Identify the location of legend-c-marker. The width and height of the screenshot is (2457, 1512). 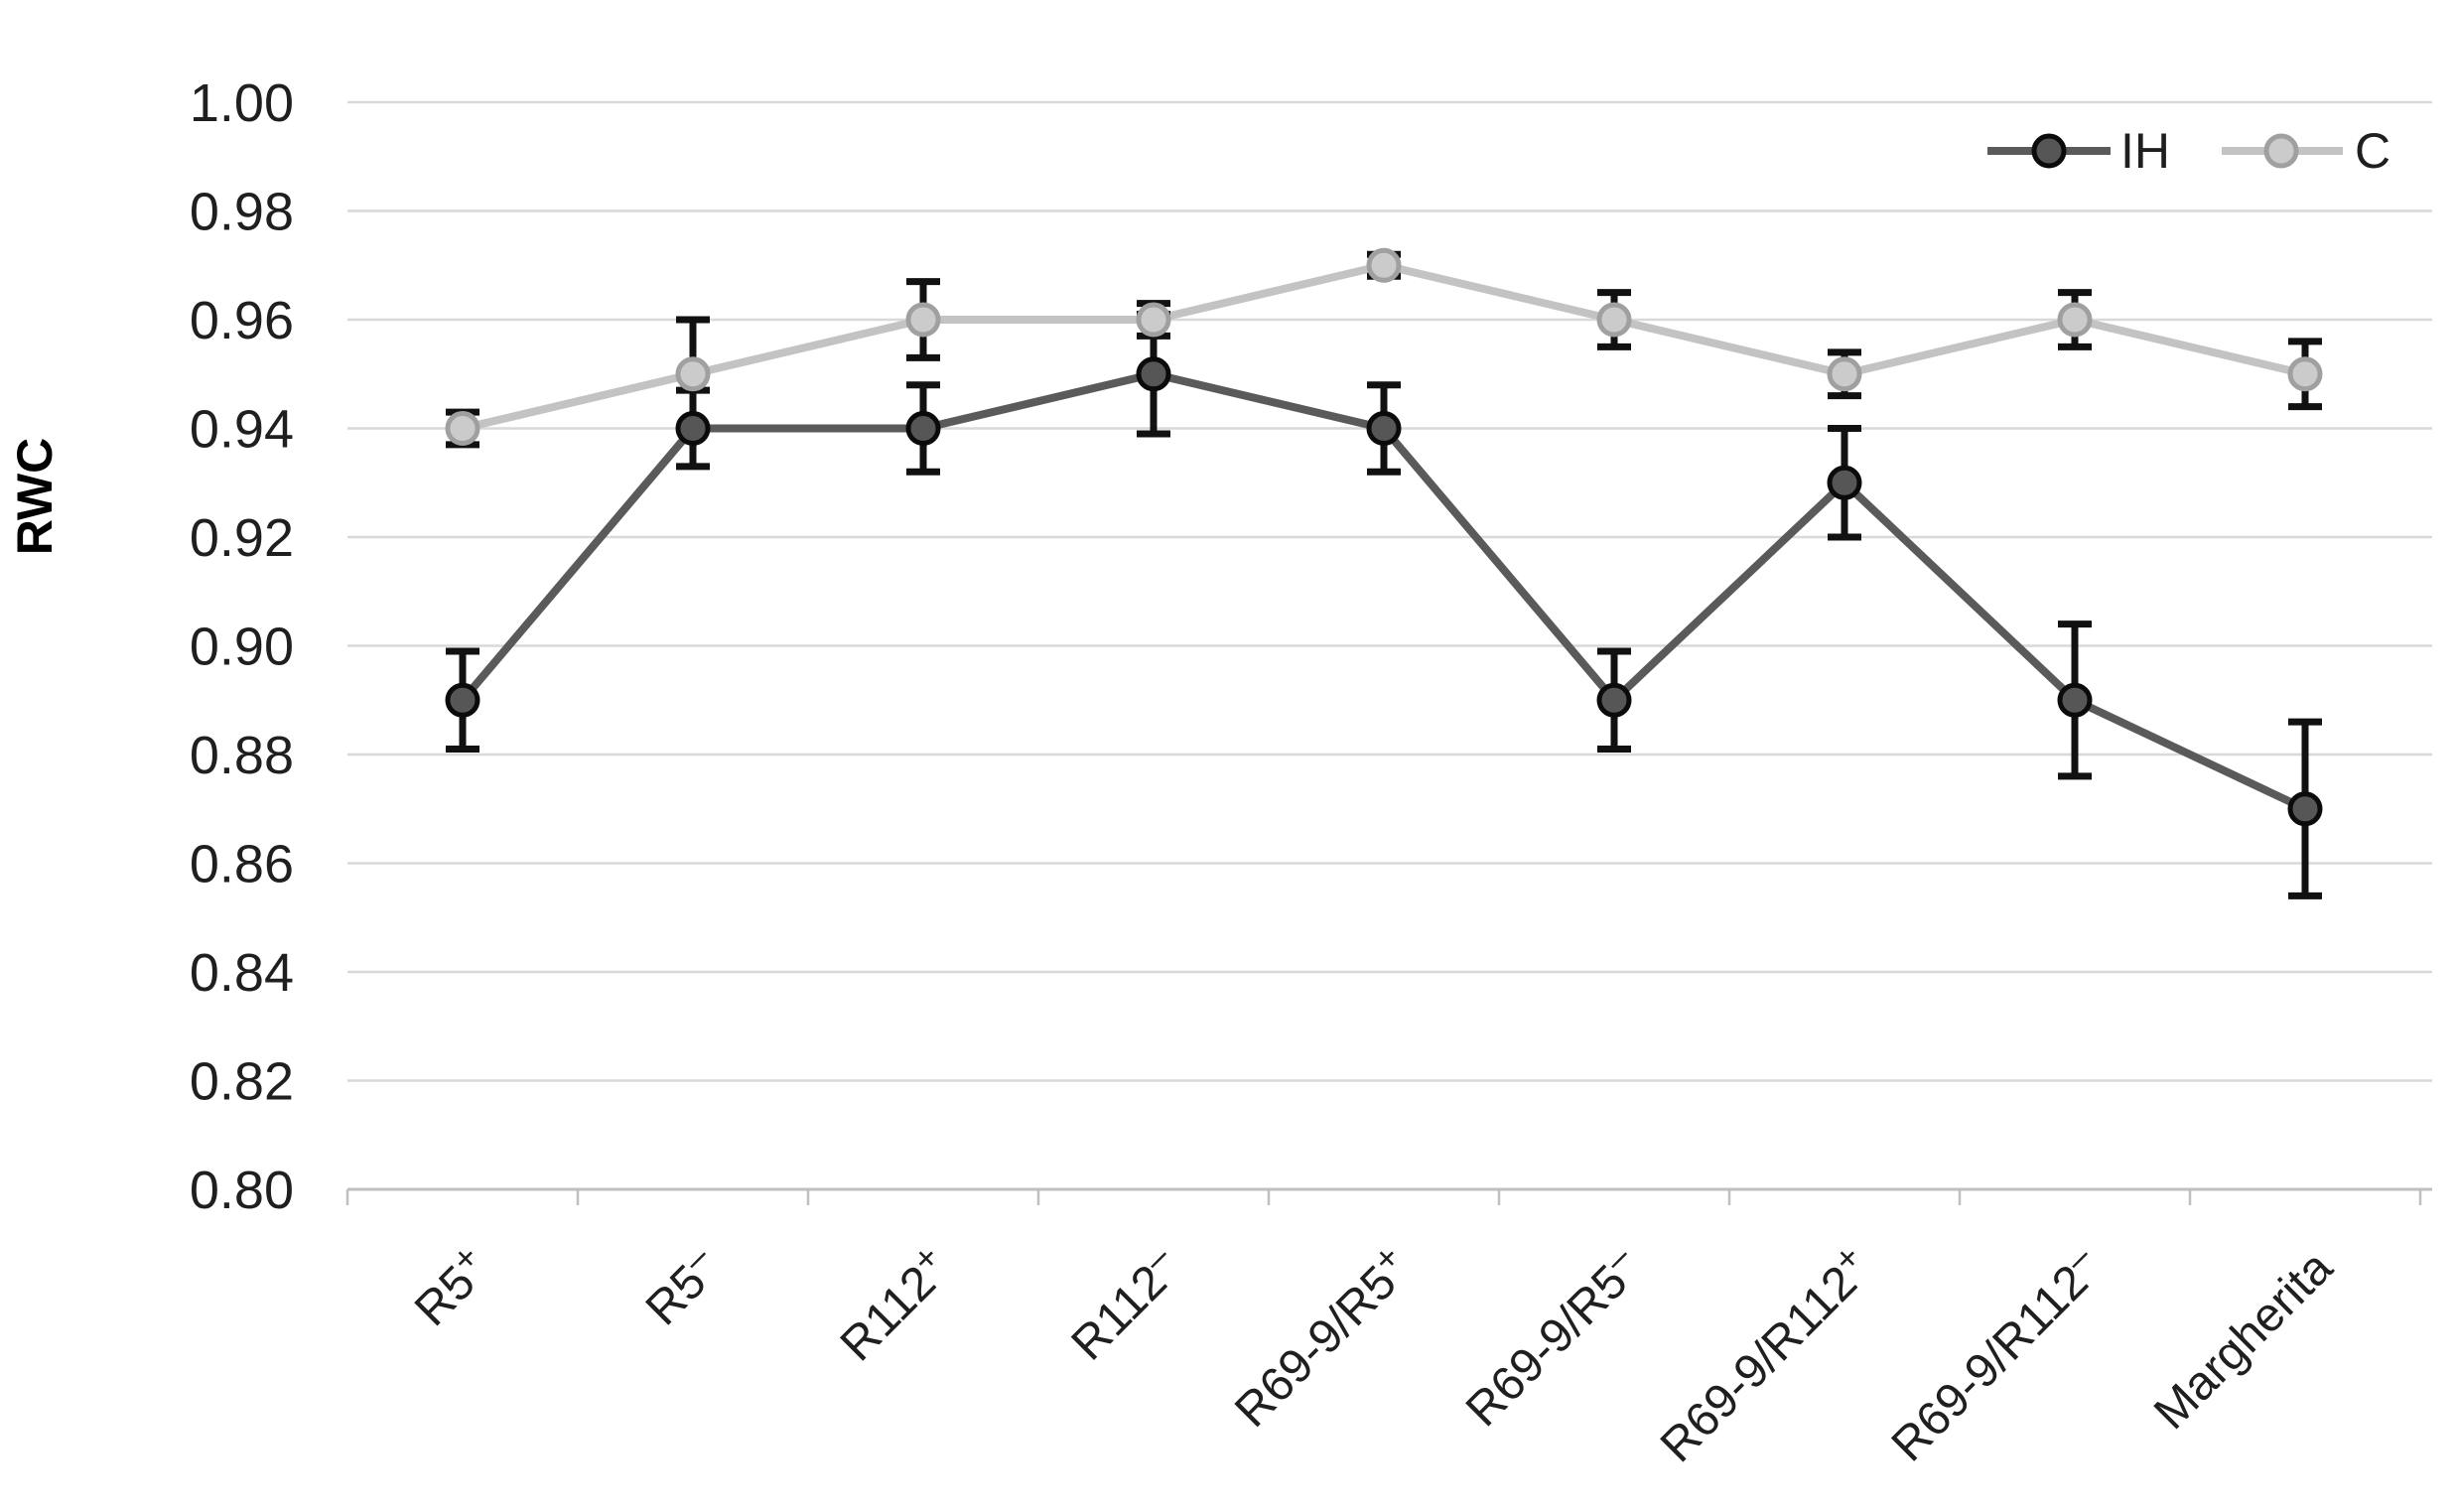
(2281, 151).